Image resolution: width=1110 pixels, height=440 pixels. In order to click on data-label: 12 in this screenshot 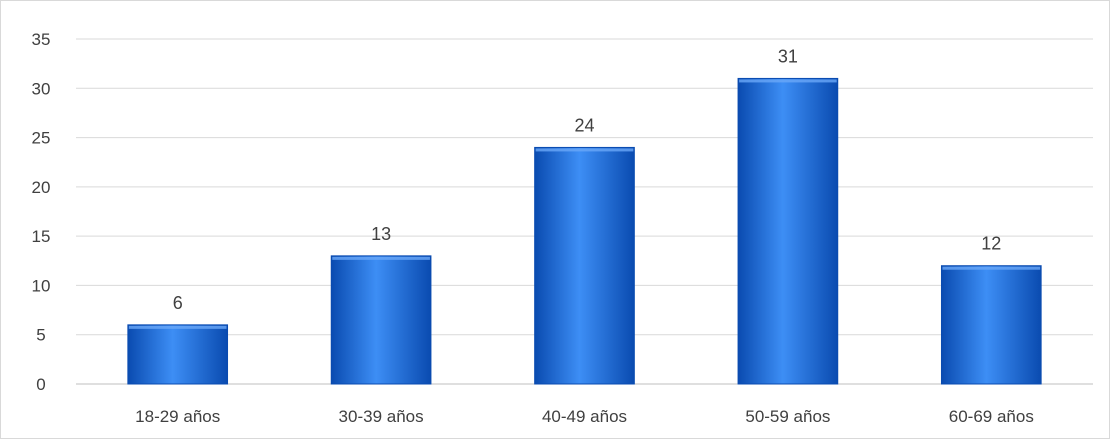, I will do `click(991, 244)`.